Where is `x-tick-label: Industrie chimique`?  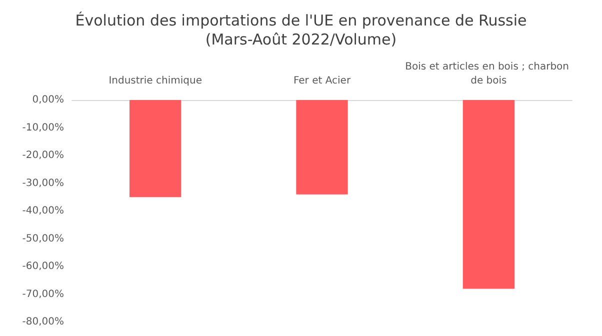
x-tick-label: Industrie chimique is located at coordinates (155, 81).